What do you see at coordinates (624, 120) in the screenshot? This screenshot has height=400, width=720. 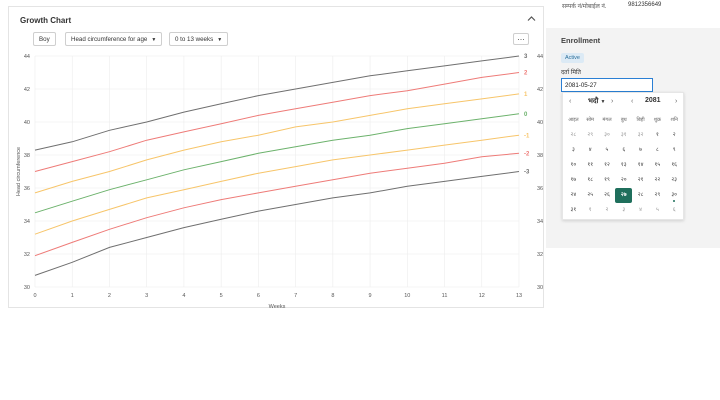 I see `calendar-weekday-row: आइत सोम मंगल बुध बिही शुक्र शनि` at bounding box center [624, 120].